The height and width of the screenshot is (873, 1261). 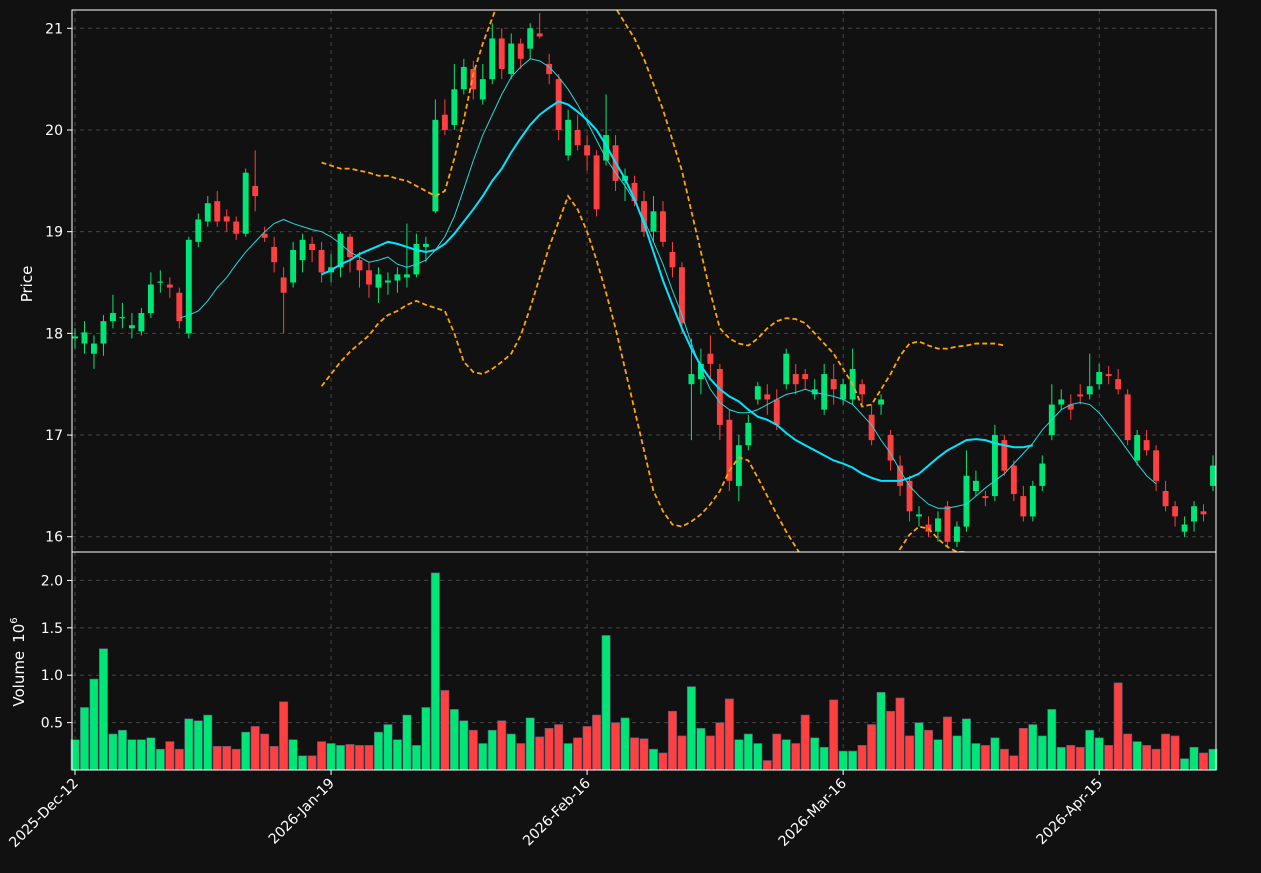 What do you see at coordinates (54, 131) in the screenshot?
I see `price-tick-label: 20` at bounding box center [54, 131].